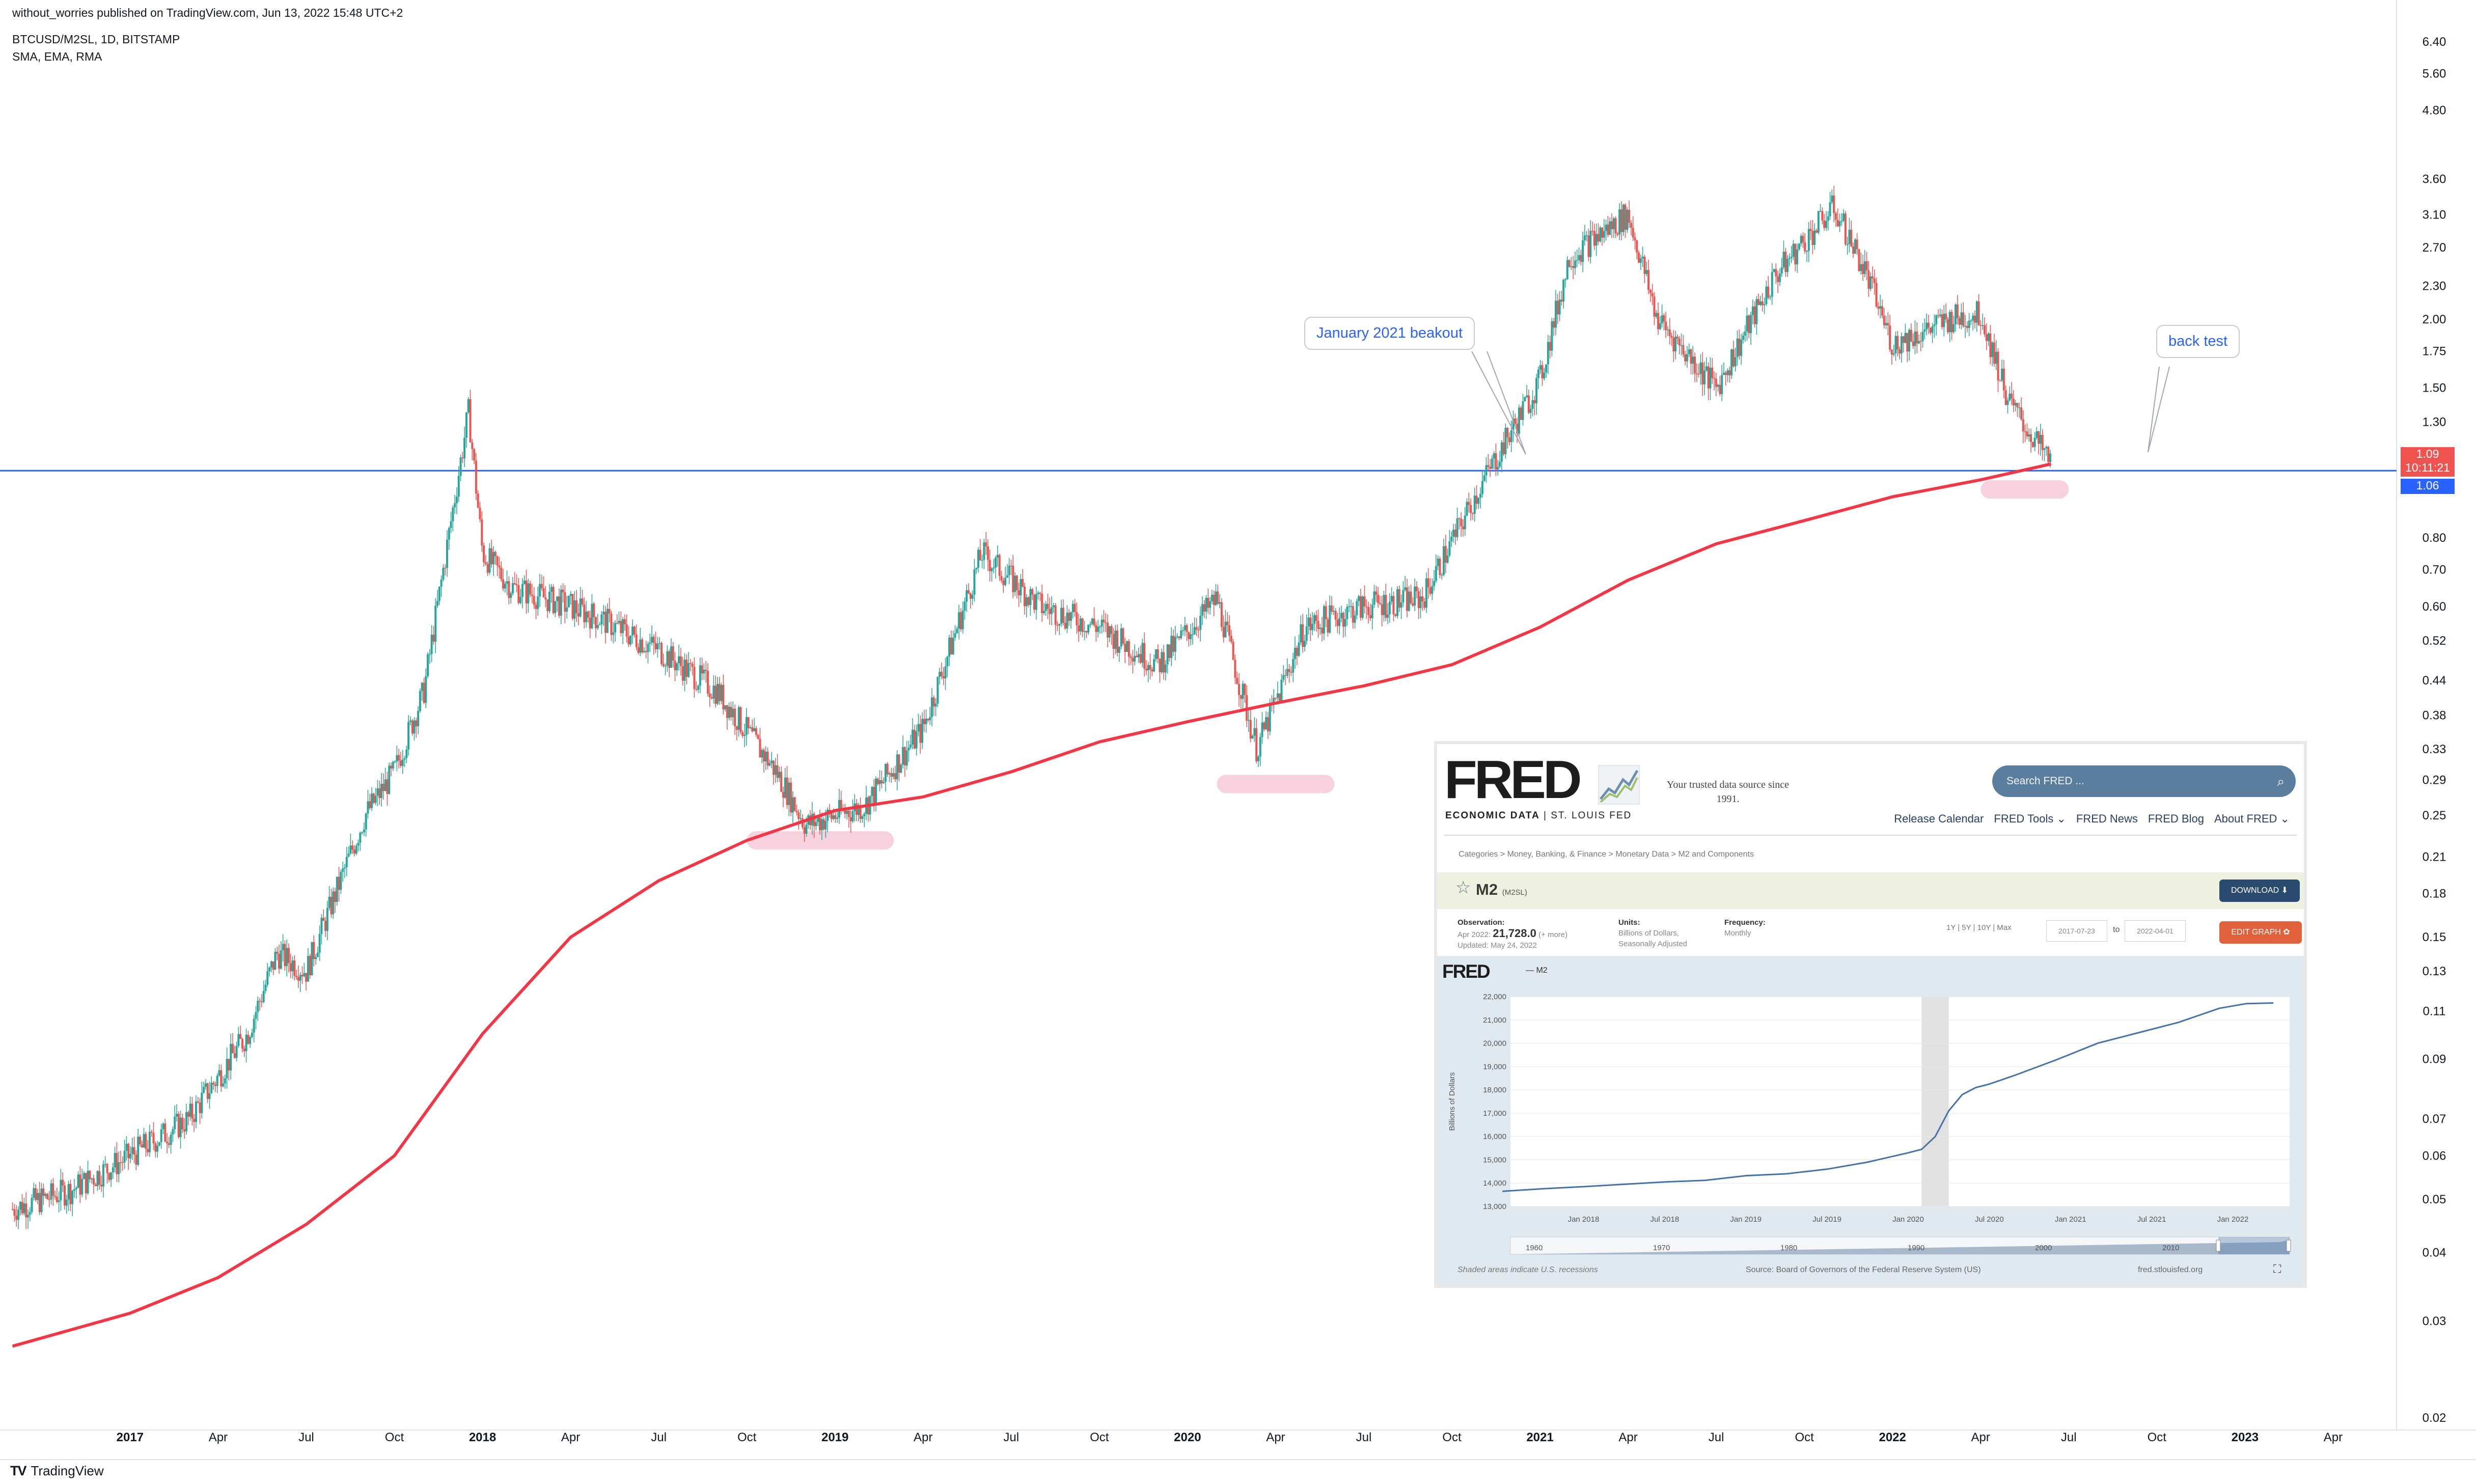  What do you see at coordinates (2198, 342) in the screenshot?
I see `annotation-backtest: back test` at bounding box center [2198, 342].